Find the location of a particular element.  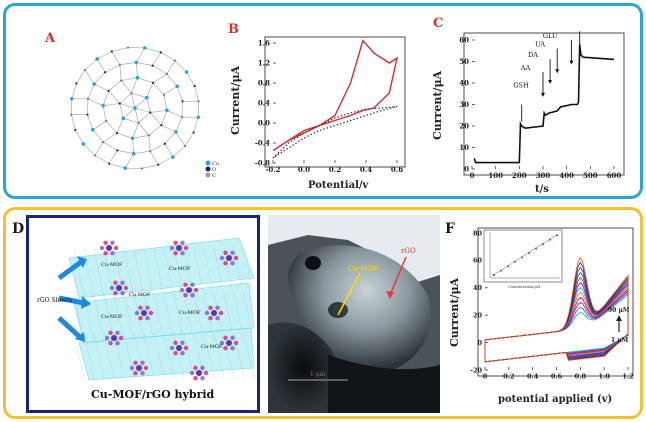

svg-text: Cu is located at coordinates (216, 164).